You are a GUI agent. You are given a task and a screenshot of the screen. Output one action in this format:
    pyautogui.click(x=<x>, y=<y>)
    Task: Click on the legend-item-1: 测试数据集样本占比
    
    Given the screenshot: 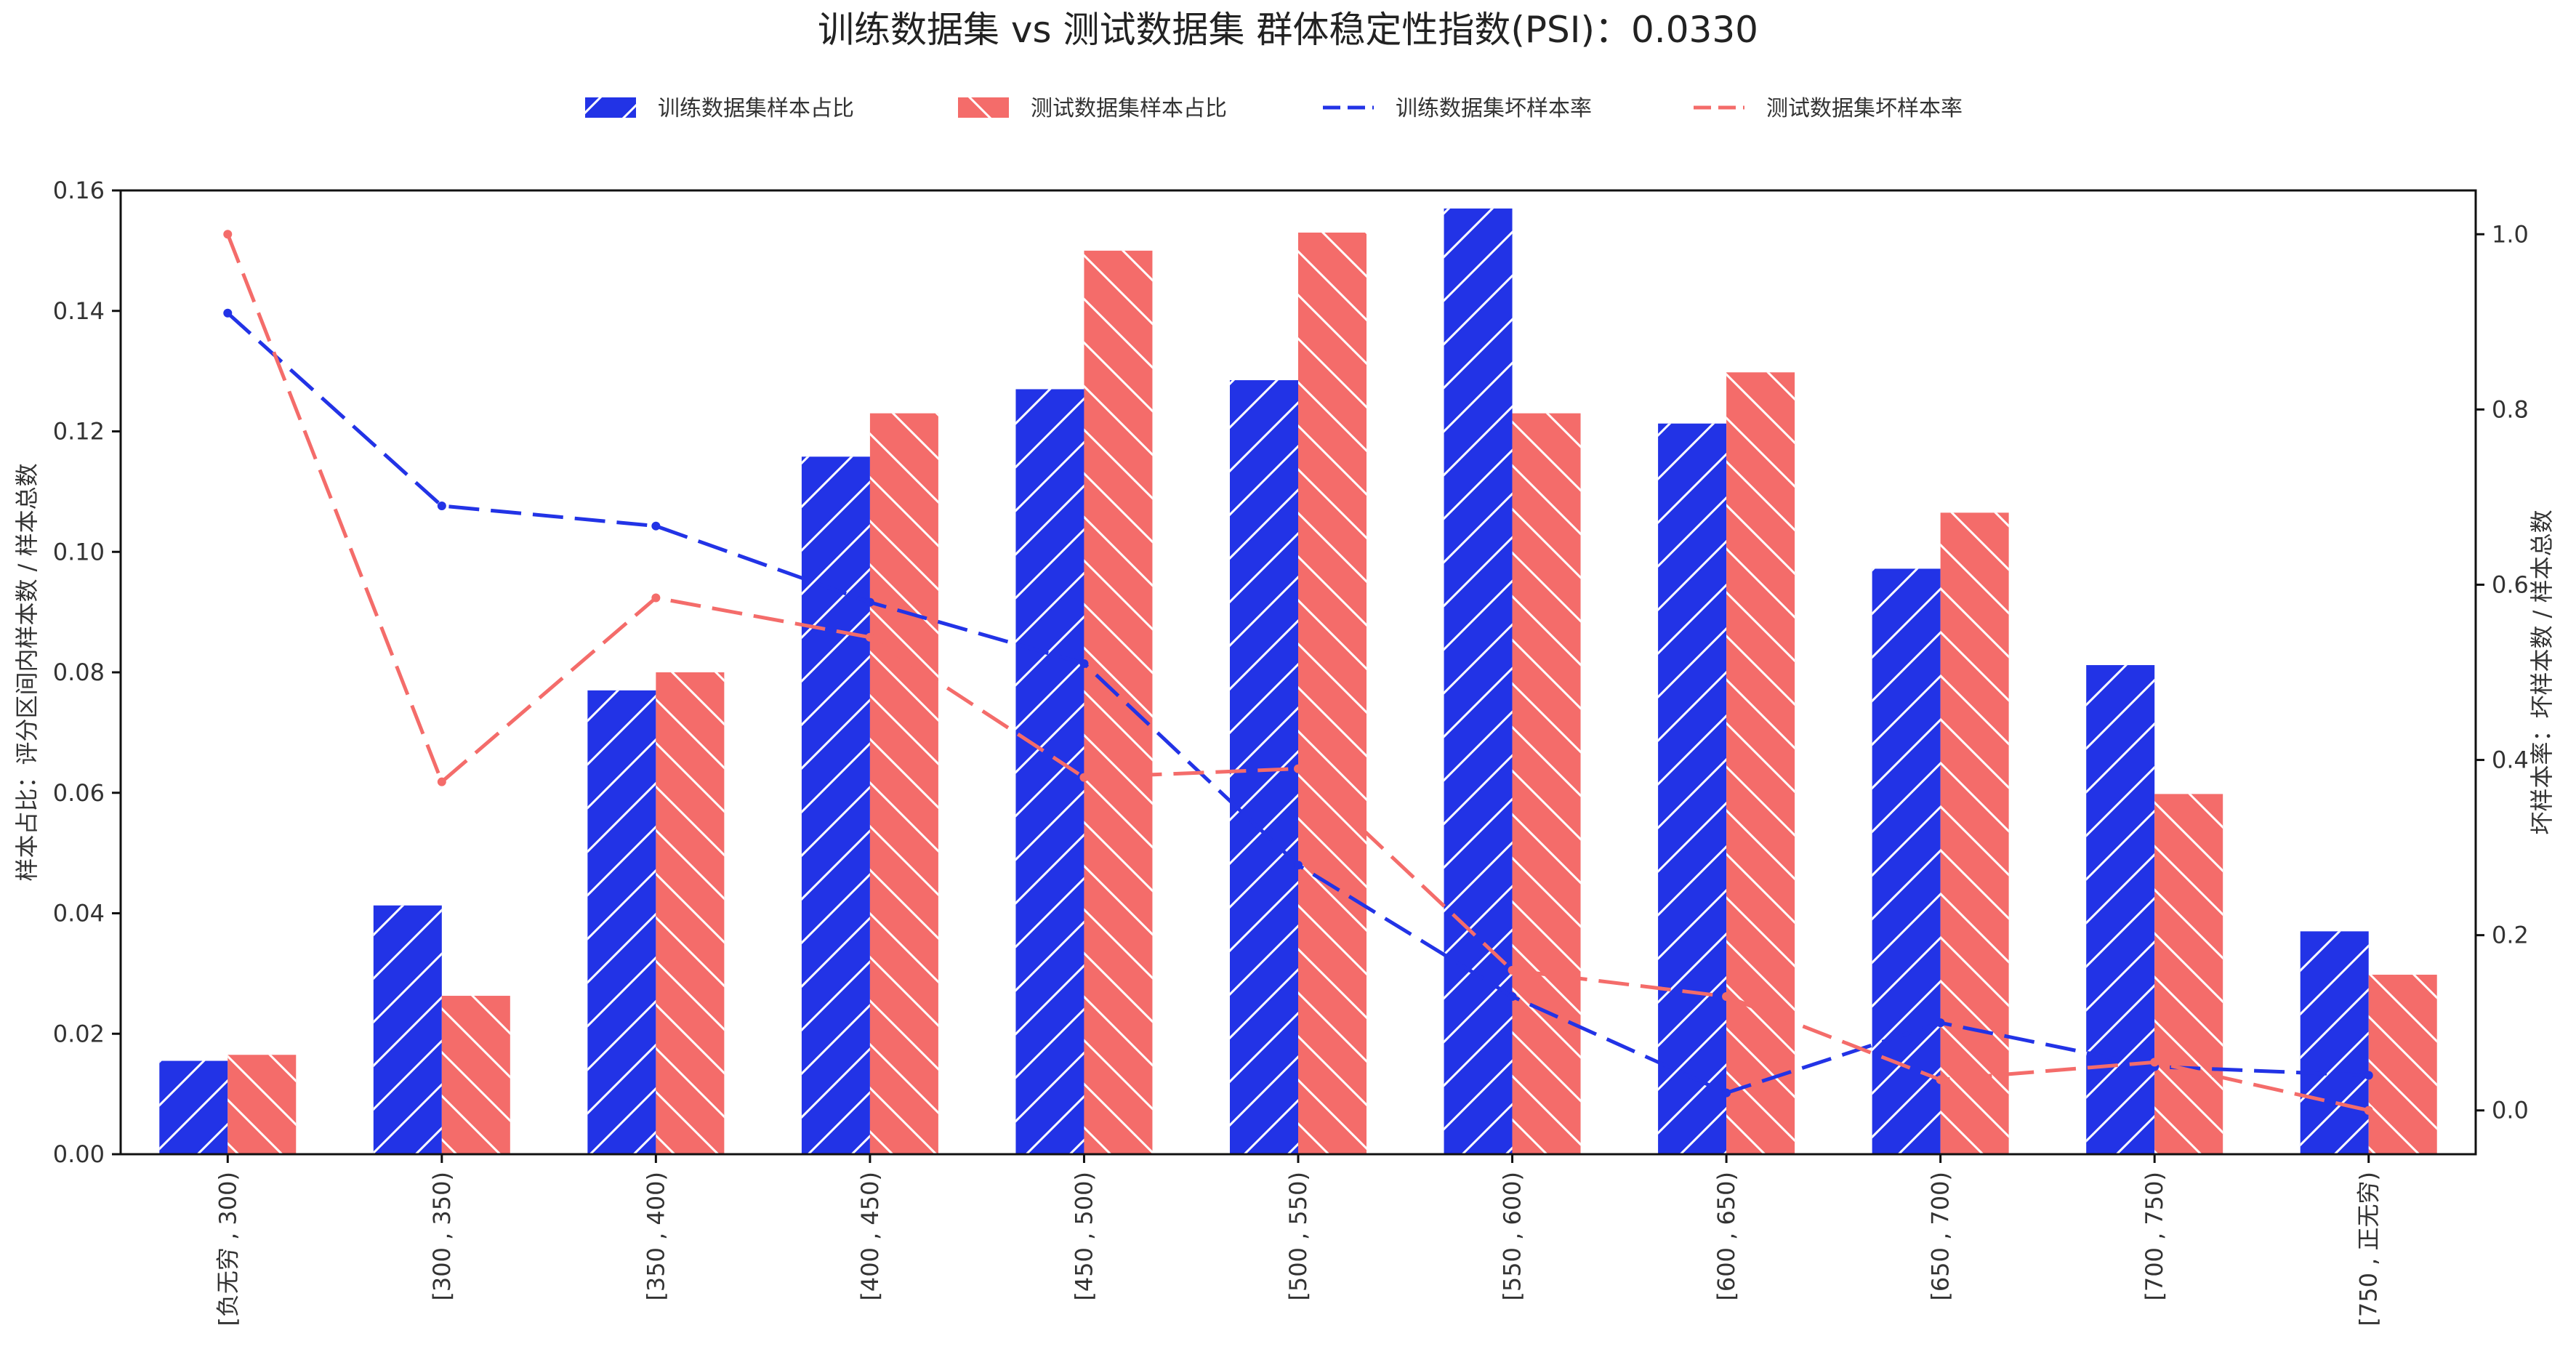 What is the action you would take?
    pyautogui.click(x=1092, y=108)
    